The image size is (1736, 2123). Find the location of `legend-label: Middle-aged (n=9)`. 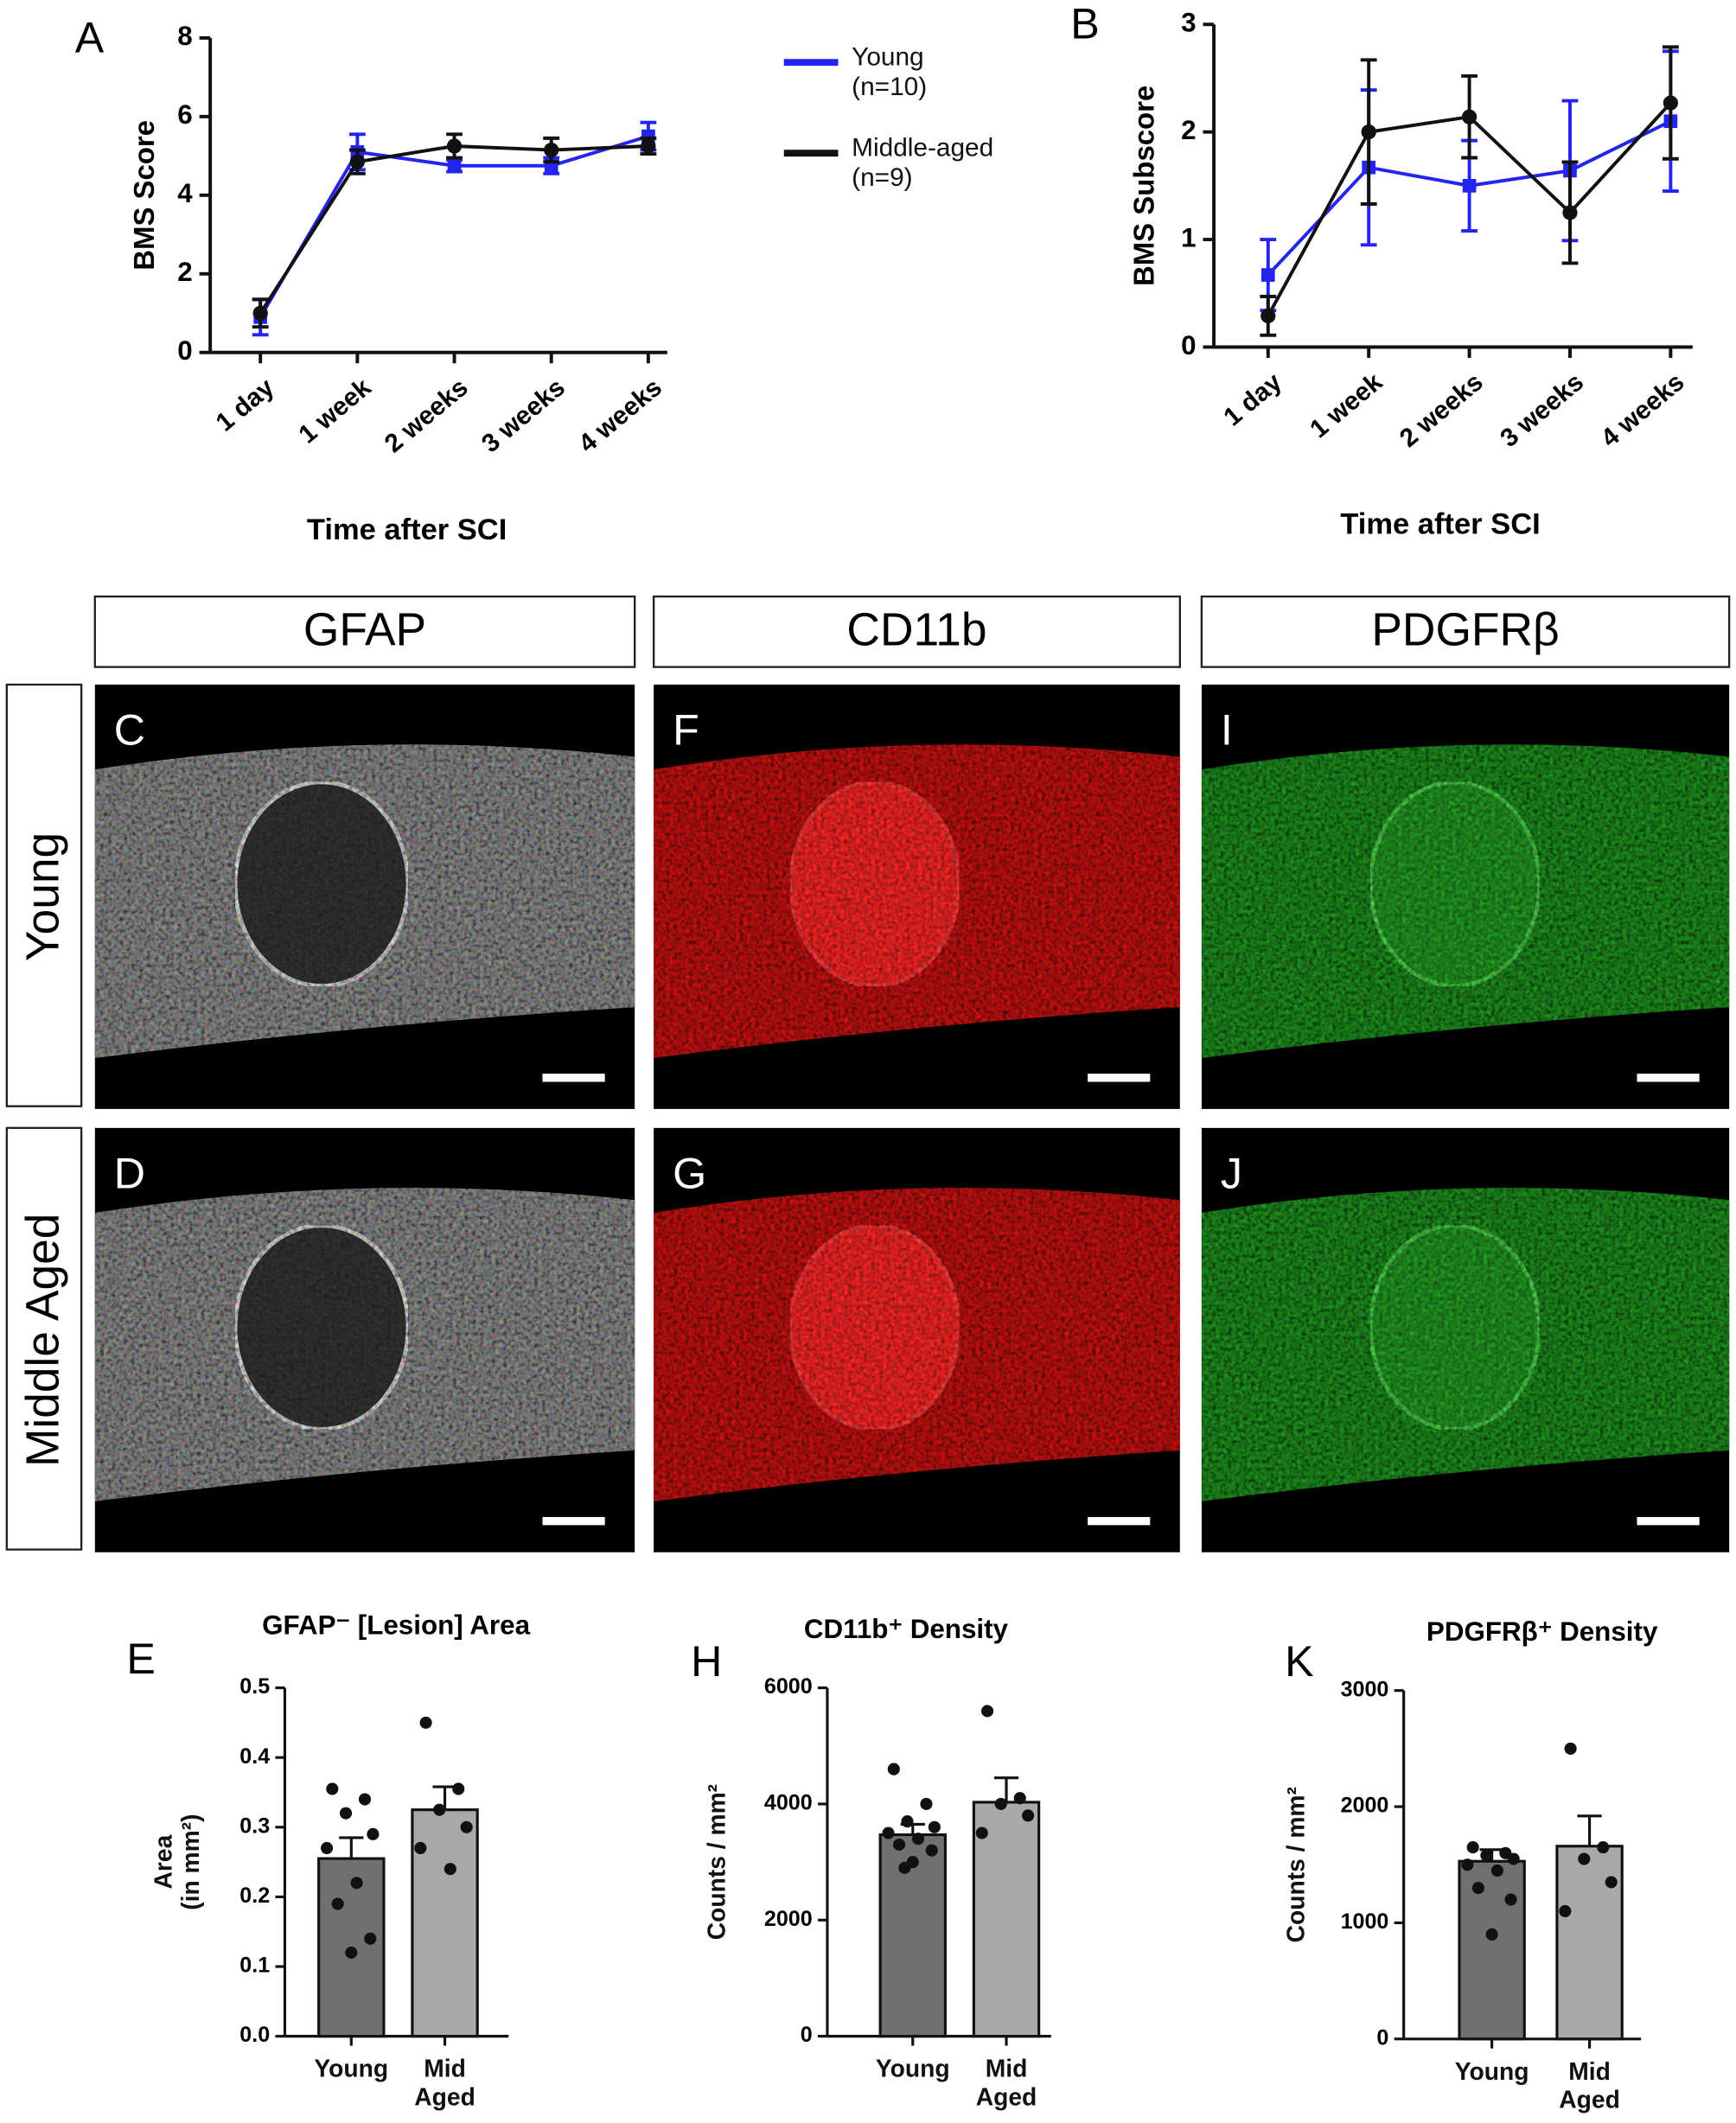

legend-label: Middle-aged (n=9) is located at coordinates (923, 163).